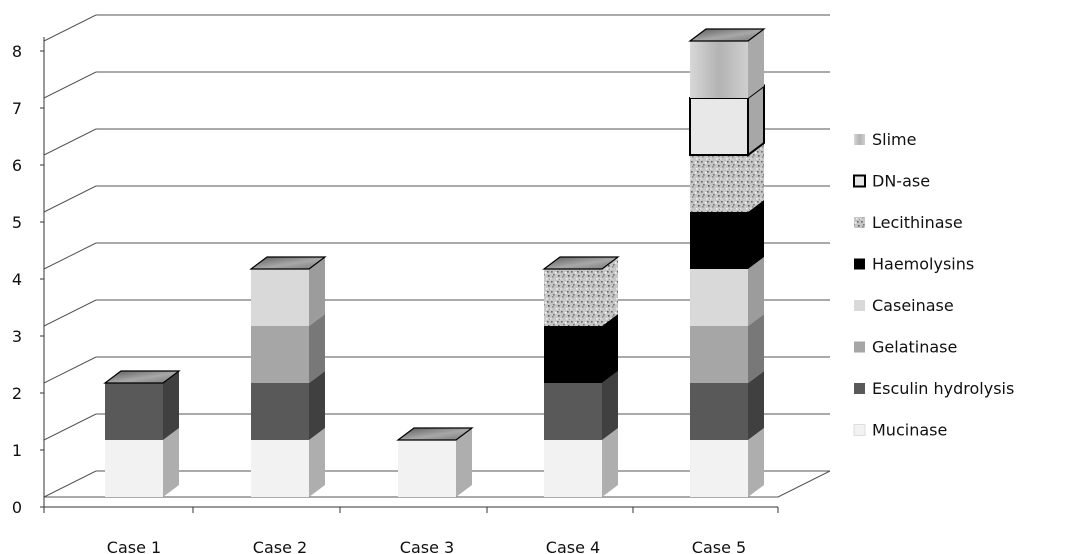 This screenshot has height=554, width=1072. What do you see at coordinates (901, 181) in the screenshot?
I see `legend-label: DN-ase` at bounding box center [901, 181].